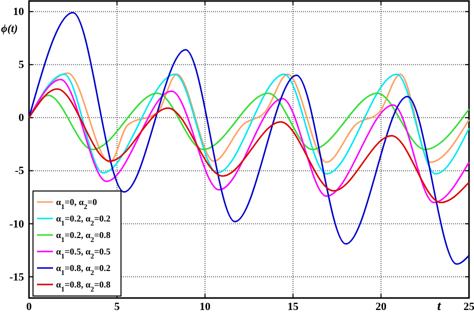 This screenshot has width=474, height=313. I want to click on y-tick-label: 10, so click(18, 12).